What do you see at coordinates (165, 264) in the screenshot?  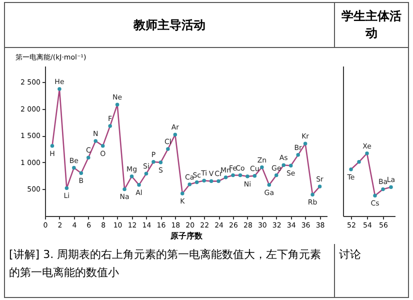 I see `text: [讲解] 3. 周期表的右上角元素的第一电离能数值大，左下角元素的第一电离能的数值小` at bounding box center [165, 264].